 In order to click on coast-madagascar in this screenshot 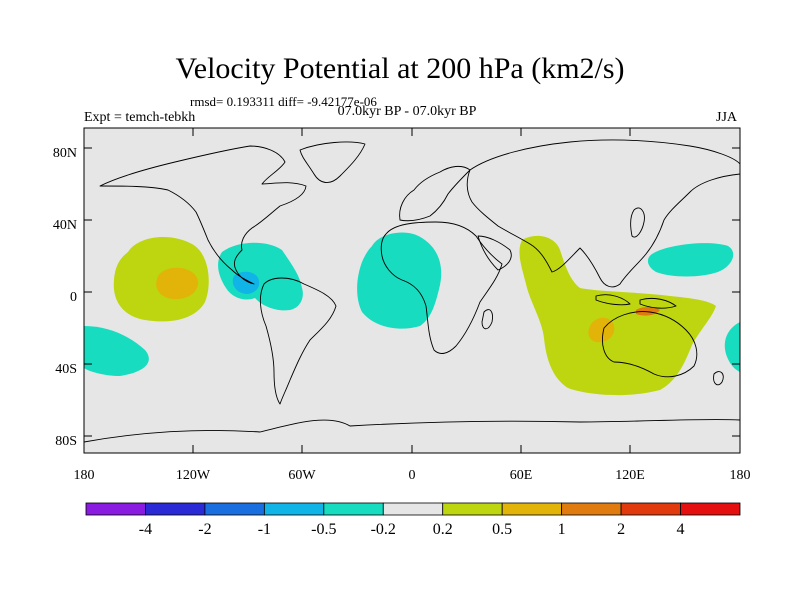, I will do `click(487, 319)`.